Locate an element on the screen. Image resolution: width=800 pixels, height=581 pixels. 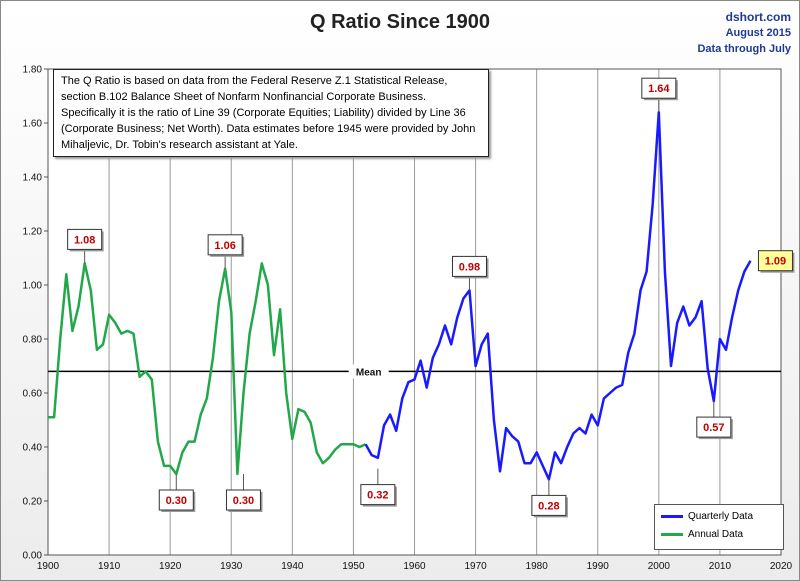
source-through: Data through July is located at coordinates (744, 49).